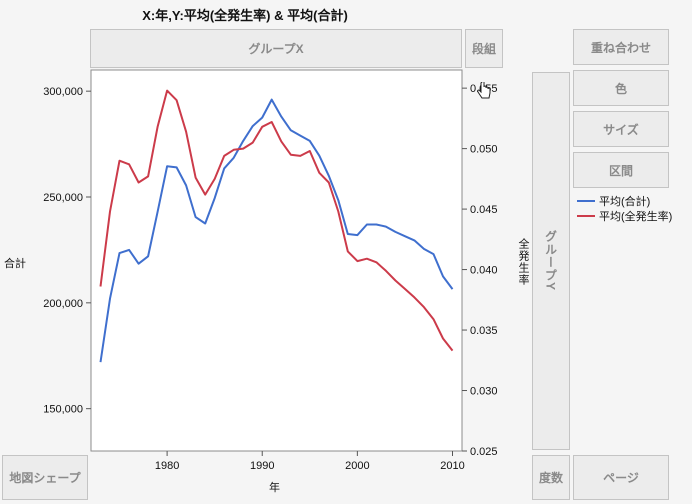 The image size is (692, 504). What do you see at coordinates (484, 392) in the screenshot?
I see `y-right-tick-label: 0.030` at bounding box center [484, 392].